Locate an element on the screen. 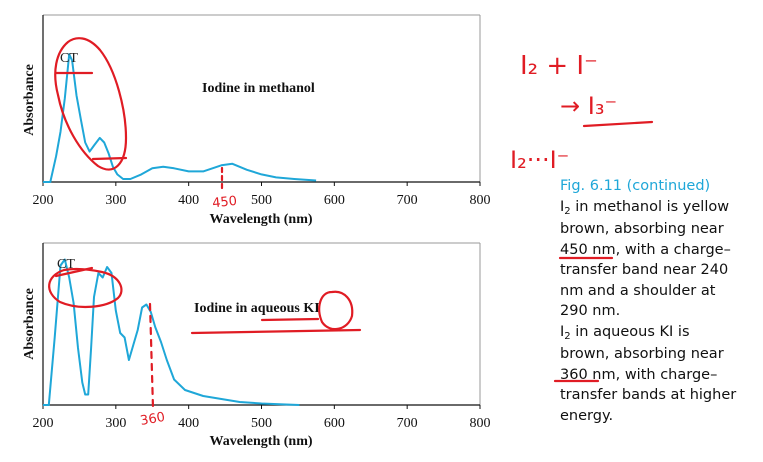 The image size is (763, 462). caption-text: in methanol is yellow is located at coordinates (652, 206).